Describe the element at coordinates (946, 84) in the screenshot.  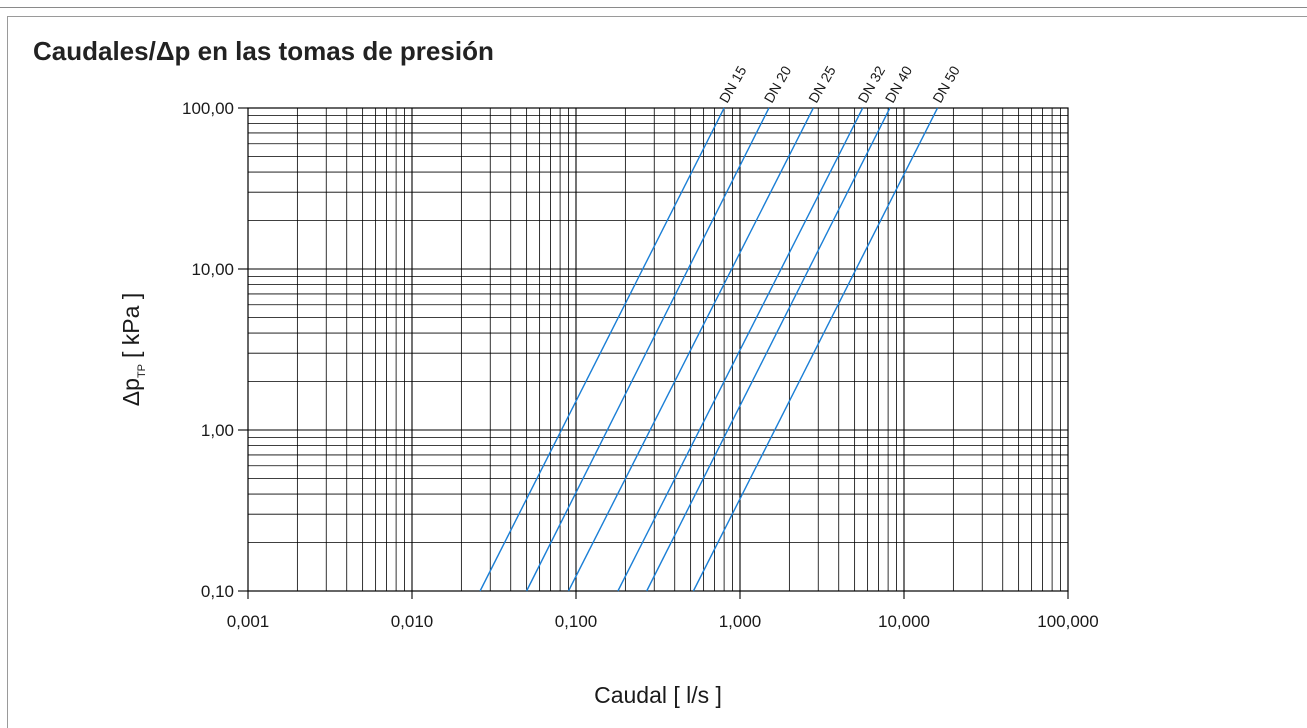
I see `series-label: DN 50` at that location.